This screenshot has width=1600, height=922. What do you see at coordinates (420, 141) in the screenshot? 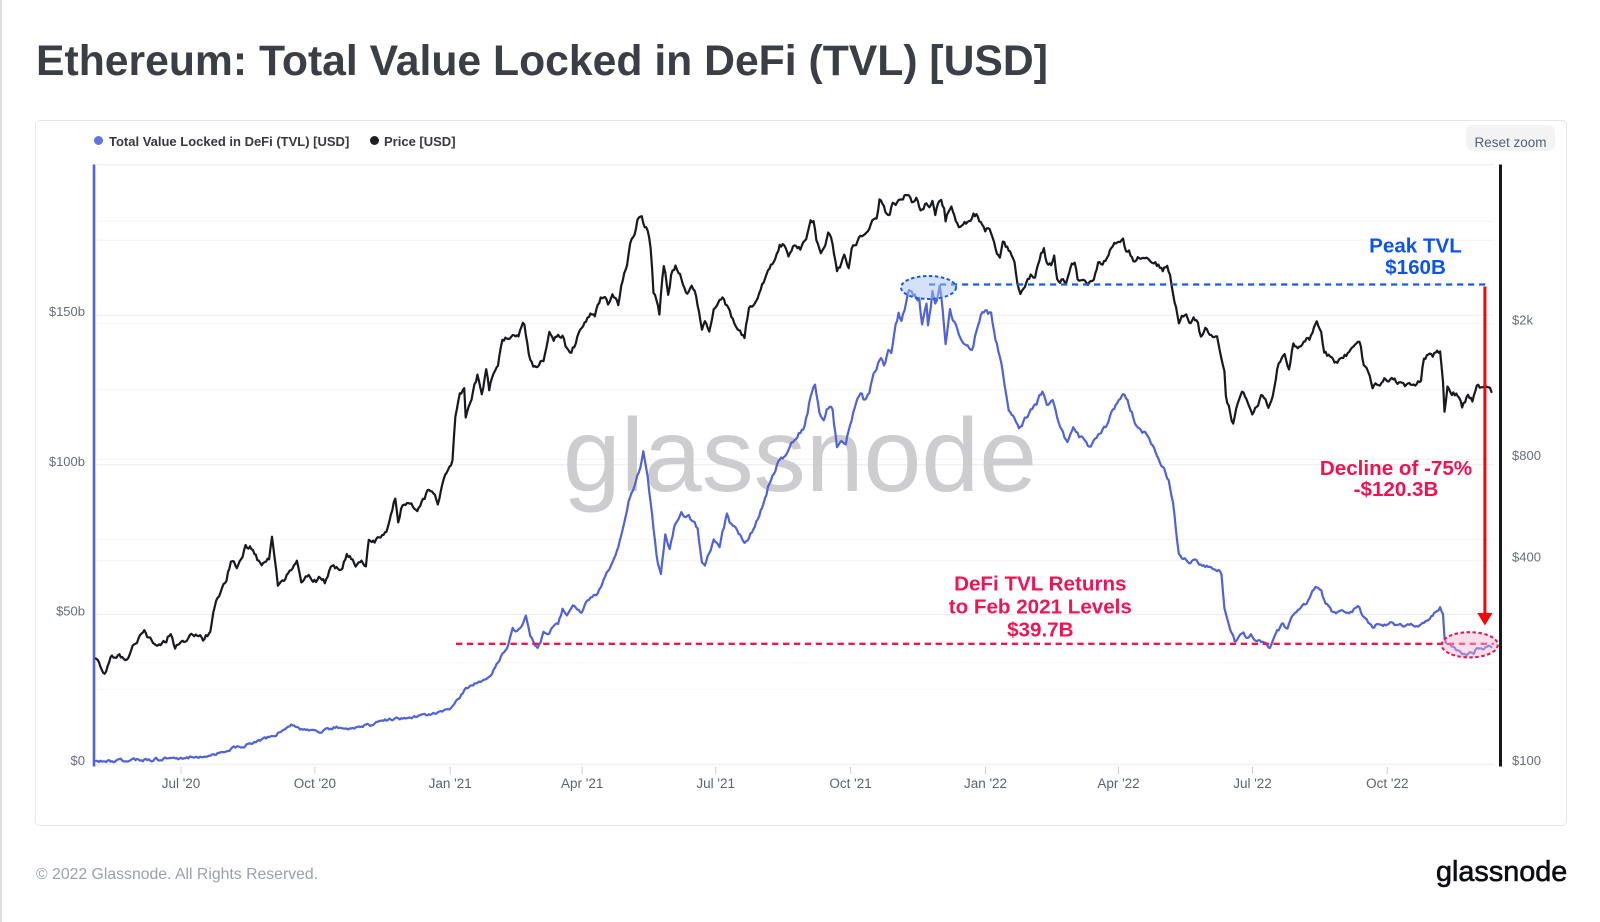
I see `svg-text: Price [USD]` at bounding box center [420, 141].